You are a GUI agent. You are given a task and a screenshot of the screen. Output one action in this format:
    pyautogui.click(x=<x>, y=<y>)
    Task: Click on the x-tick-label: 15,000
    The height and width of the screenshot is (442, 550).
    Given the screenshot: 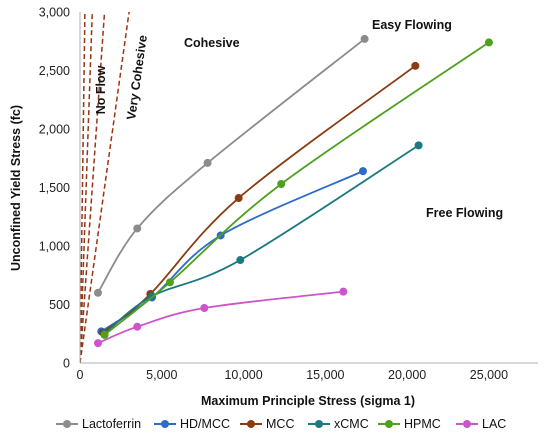 What is the action you would take?
    pyautogui.click(x=325, y=375)
    